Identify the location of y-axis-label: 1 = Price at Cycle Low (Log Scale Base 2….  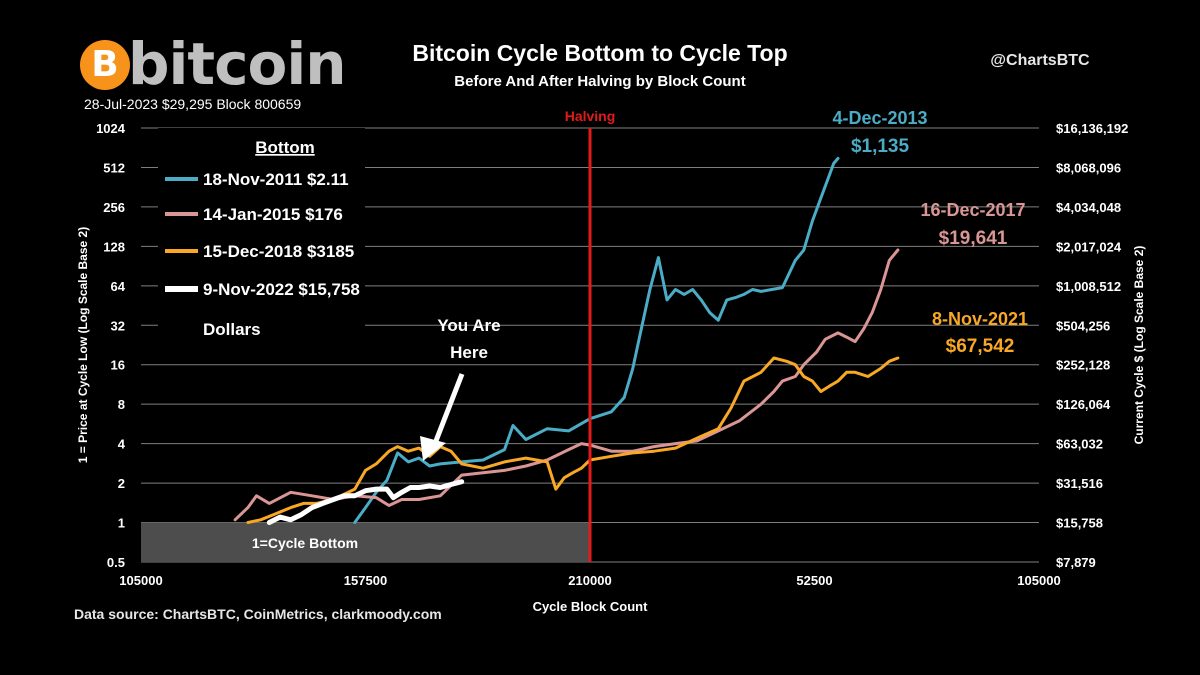
(83, 345).